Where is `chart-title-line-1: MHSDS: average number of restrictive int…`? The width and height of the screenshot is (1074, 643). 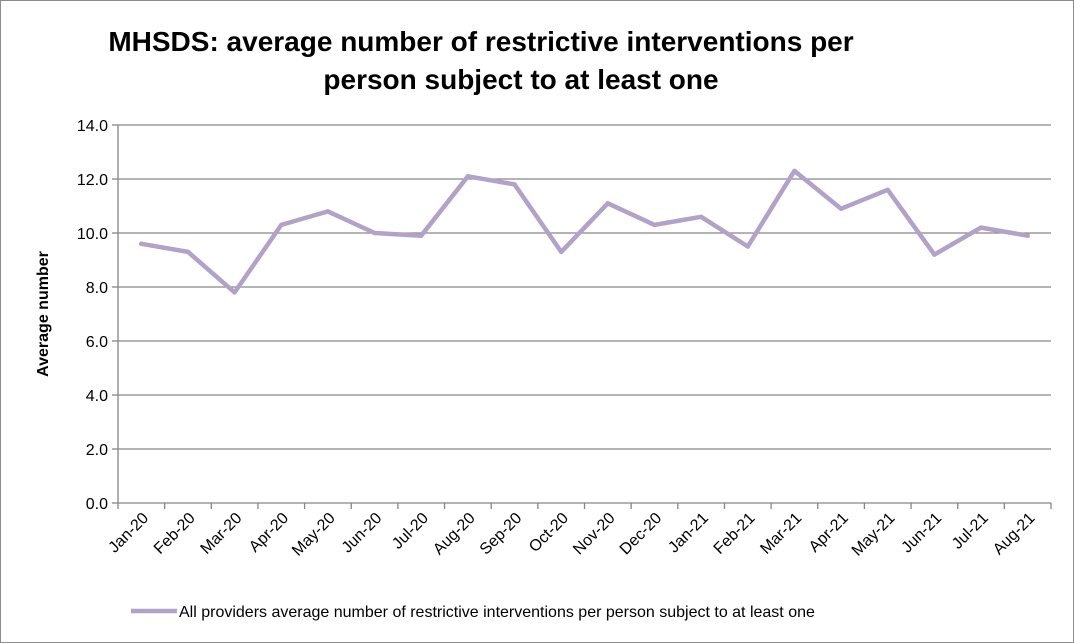 chart-title-line-1: MHSDS: average number of restrictive int… is located at coordinates (481, 41).